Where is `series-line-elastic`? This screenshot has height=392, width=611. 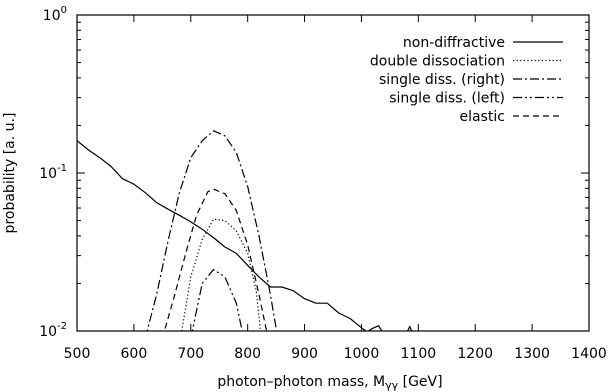 series-line-elastic is located at coordinates (215, 259).